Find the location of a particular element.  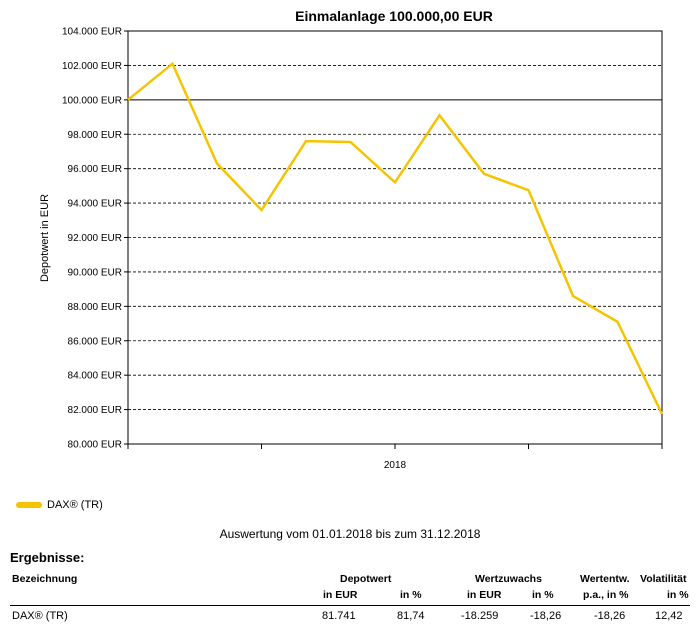

legend-label: DAX® (TR) is located at coordinates (75, 505).